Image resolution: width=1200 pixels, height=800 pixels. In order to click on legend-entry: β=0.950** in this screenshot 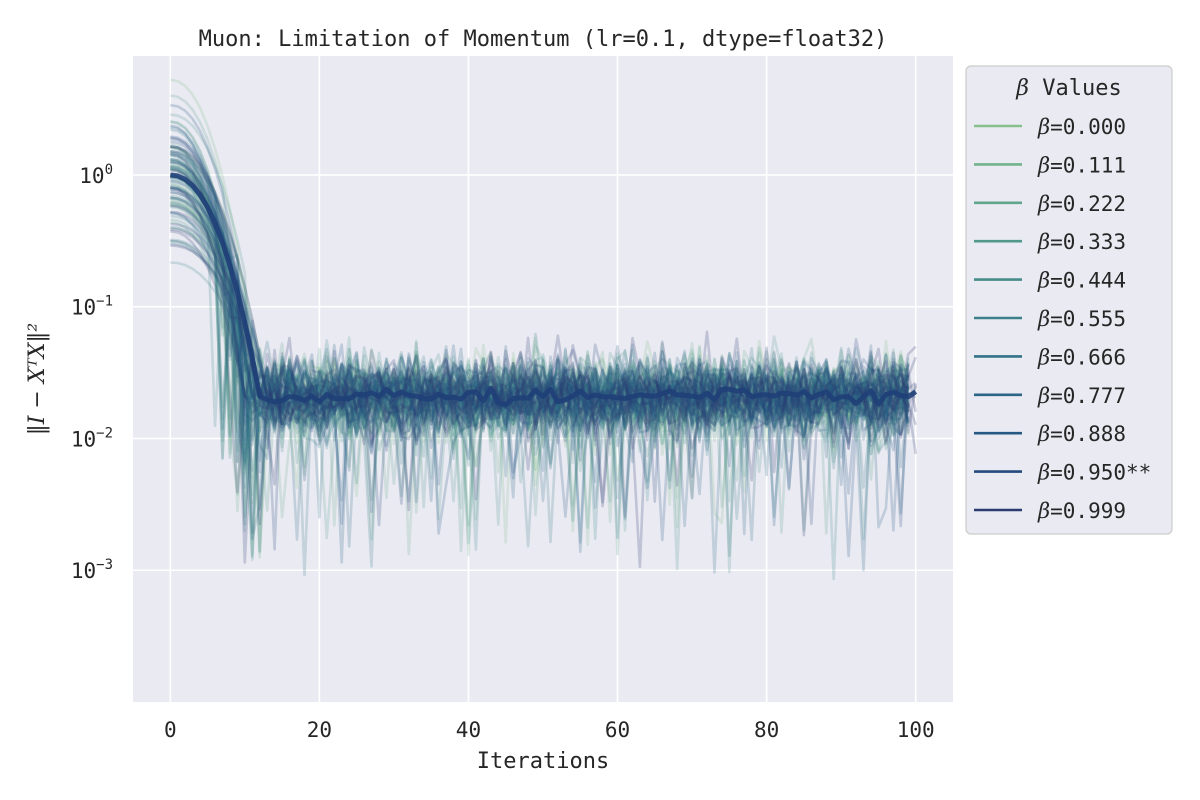, I will do `click(1062, 473)`.